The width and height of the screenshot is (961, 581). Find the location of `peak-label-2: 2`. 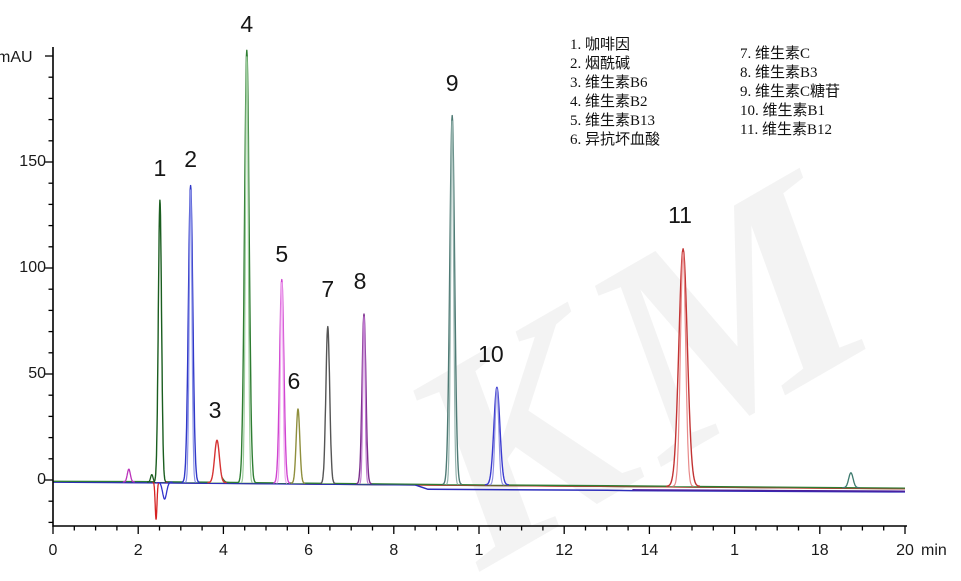

peak-label-2: 2 is located at coordinates (190, 159).